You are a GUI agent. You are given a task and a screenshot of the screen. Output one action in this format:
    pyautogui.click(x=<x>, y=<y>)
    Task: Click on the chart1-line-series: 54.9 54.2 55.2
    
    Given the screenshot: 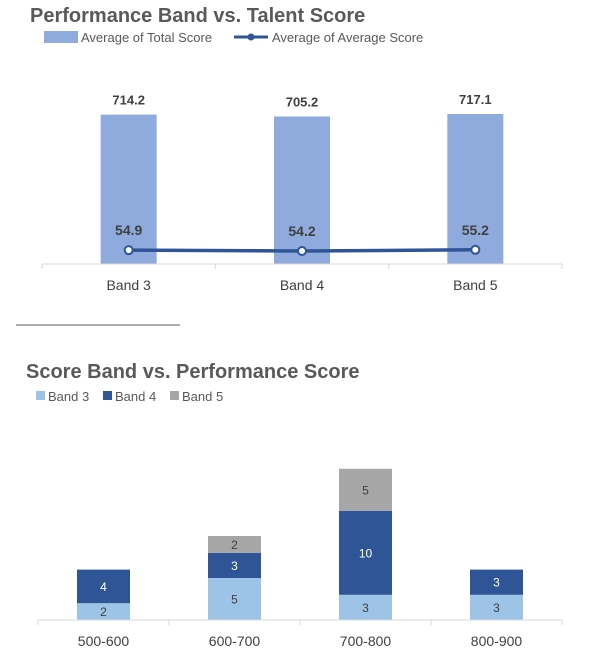 What is the action you would take?
    pyautogui.click(x=302, y=239)
    